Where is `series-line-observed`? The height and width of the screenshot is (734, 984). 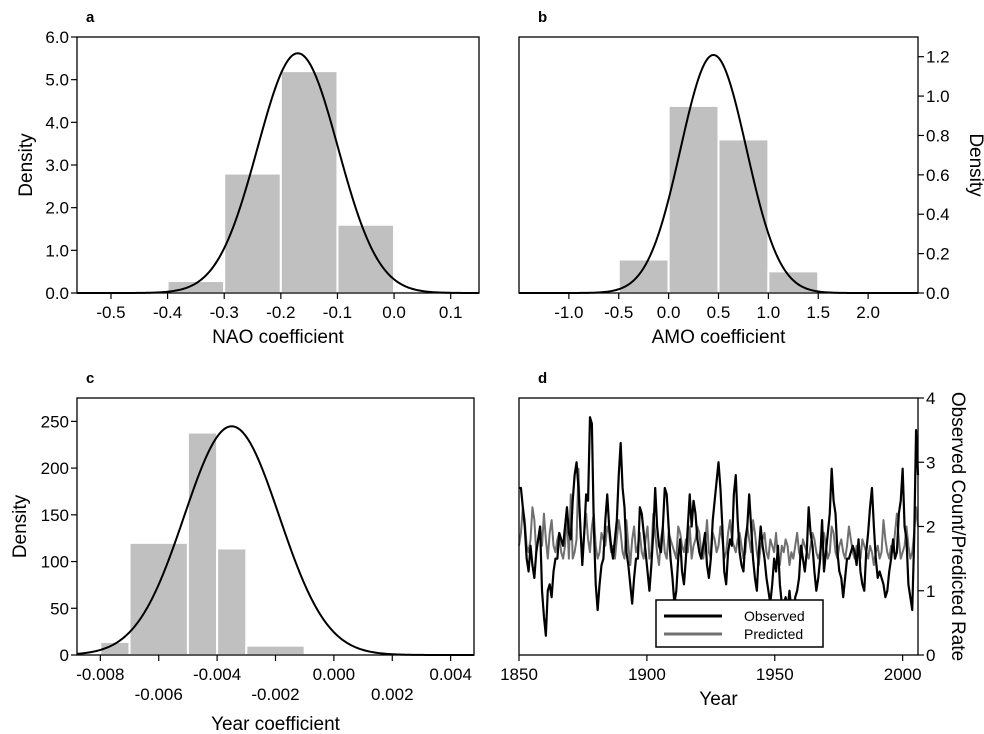
series-line-observed is located at coordinates (719, 526).